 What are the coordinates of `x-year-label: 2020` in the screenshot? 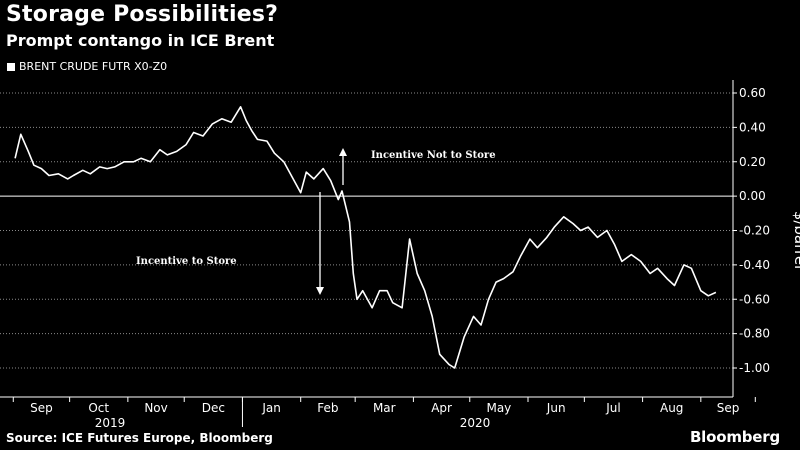 It's located at (475, 423).